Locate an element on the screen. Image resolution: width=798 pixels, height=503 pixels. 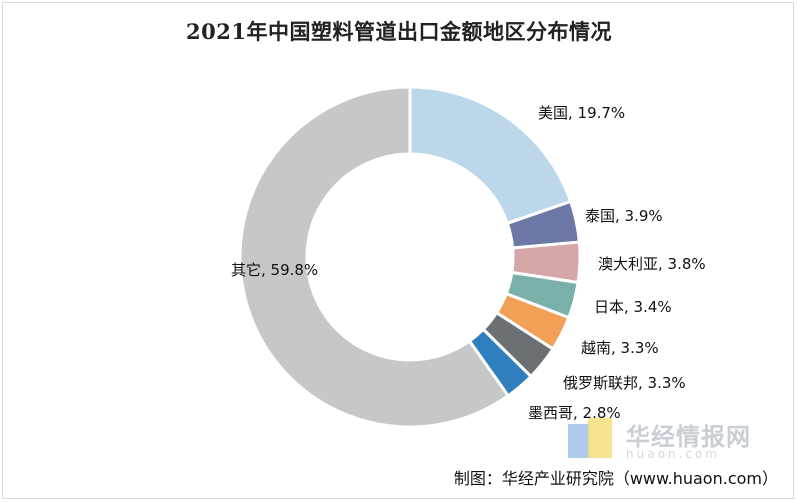
slice-label-5: 越南, 3.3% is located at coordinates (620, 348).